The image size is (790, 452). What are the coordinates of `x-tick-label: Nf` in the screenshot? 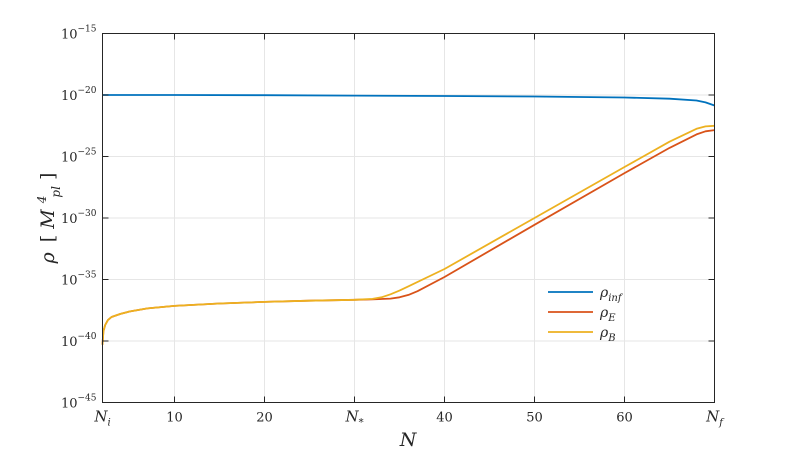 It's located at (715, 418).